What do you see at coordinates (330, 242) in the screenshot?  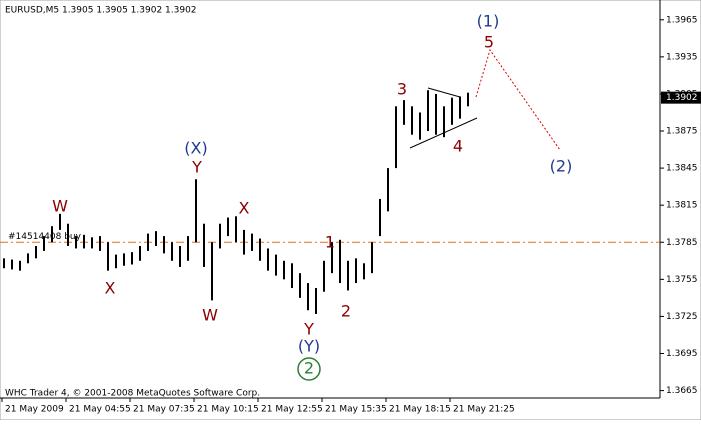 I see `wave-label: 1` at bounding box center [330, 242].